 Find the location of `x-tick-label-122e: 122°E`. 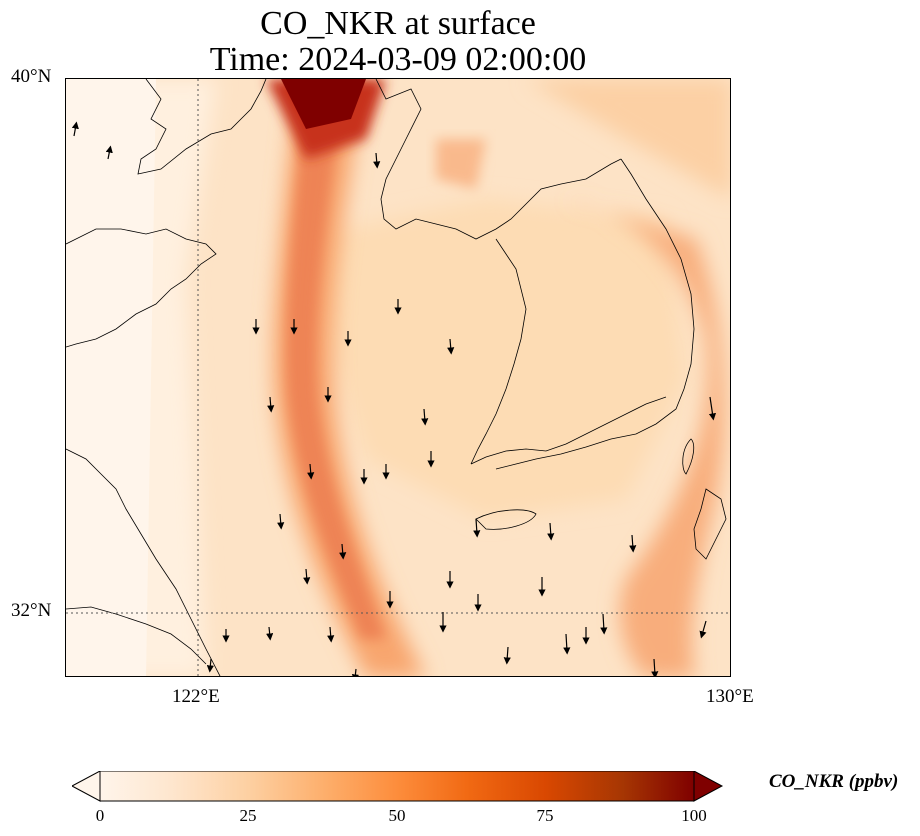

x-tick-label-122e: 122°E is located at coordinates (196, 696).